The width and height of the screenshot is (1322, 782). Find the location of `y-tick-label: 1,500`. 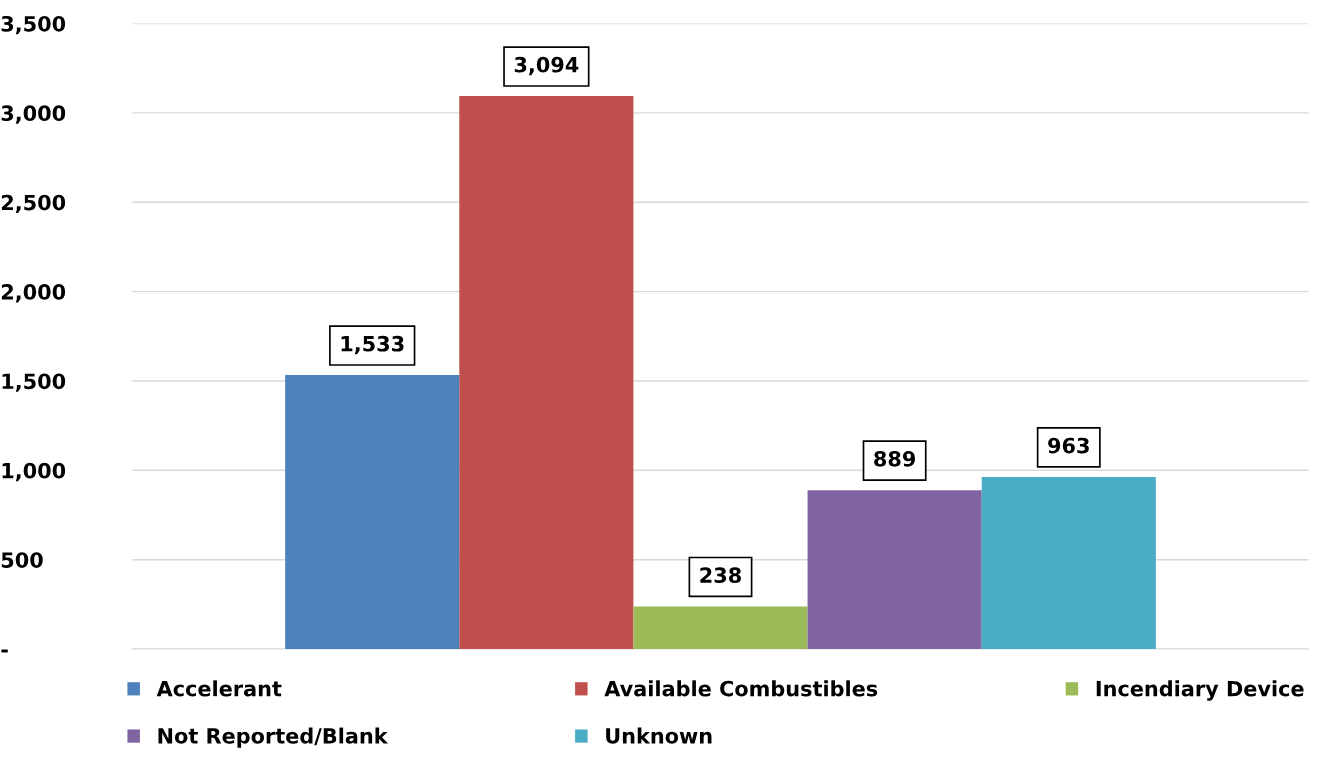

y-tick-label: 1,500 is located at coordinates (34, 382).